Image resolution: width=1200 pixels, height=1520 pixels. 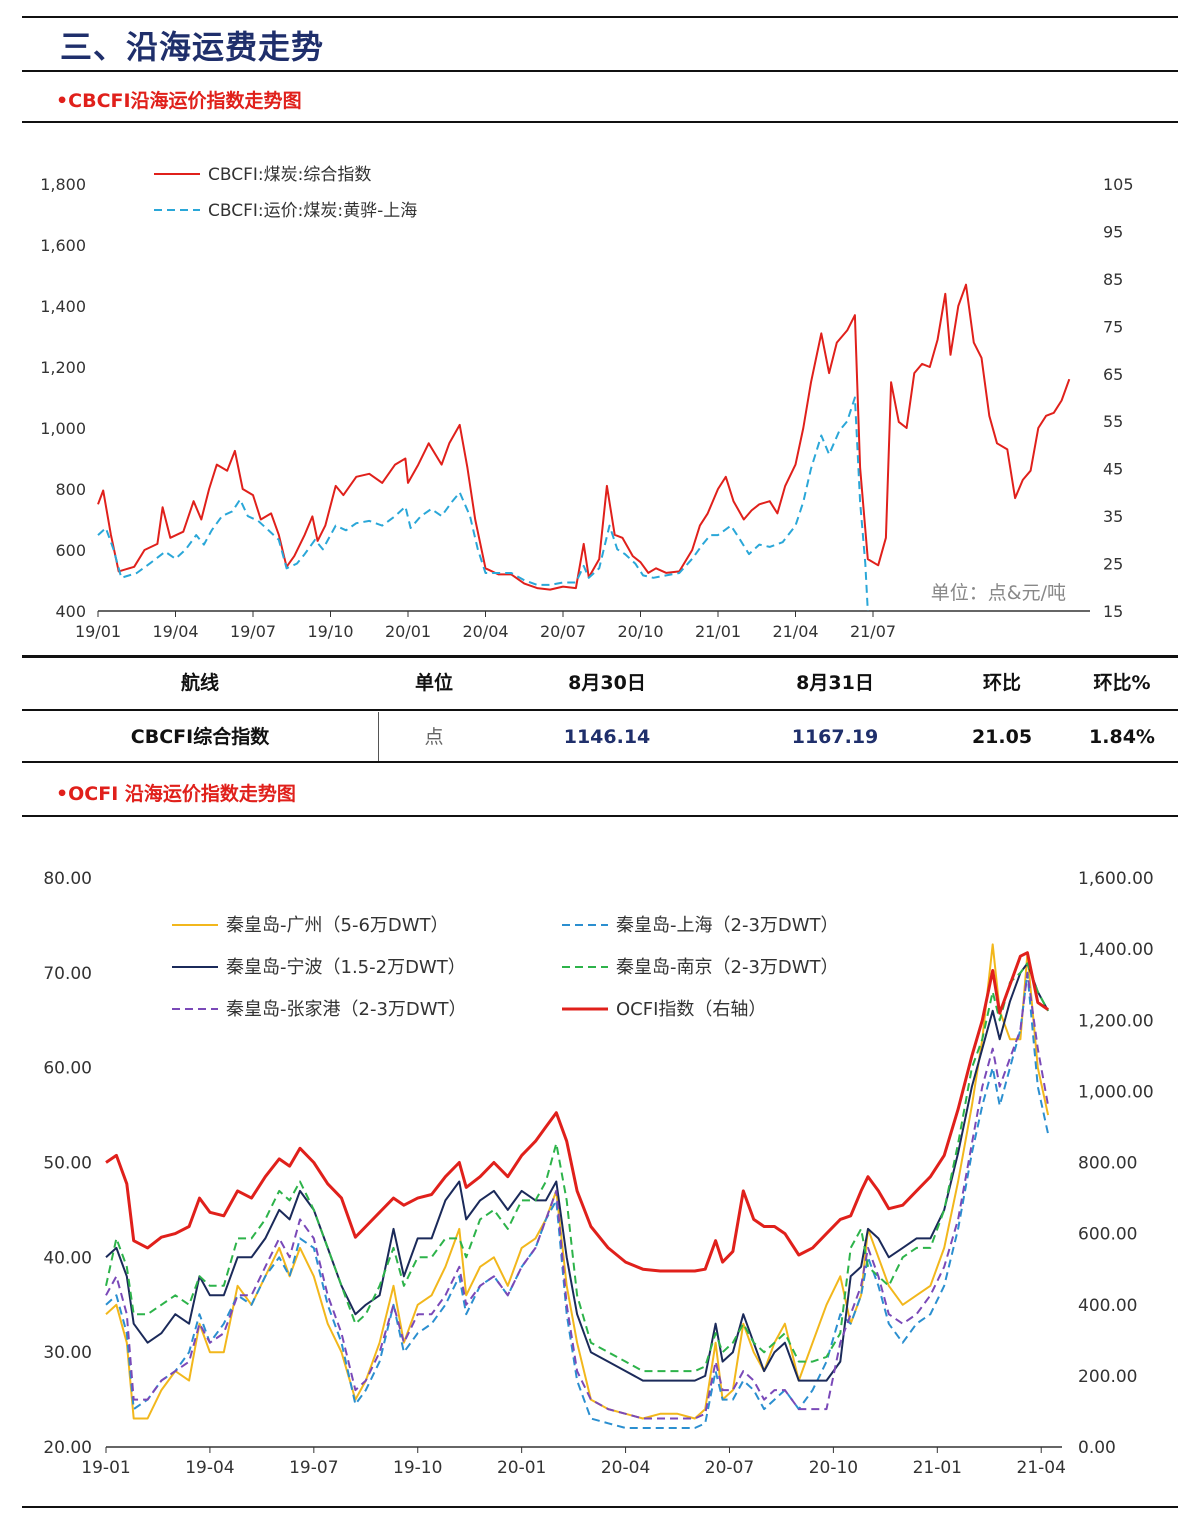 I want to click on y-right-tick-label: 1,000.00, so click(x=1116, y=1092).